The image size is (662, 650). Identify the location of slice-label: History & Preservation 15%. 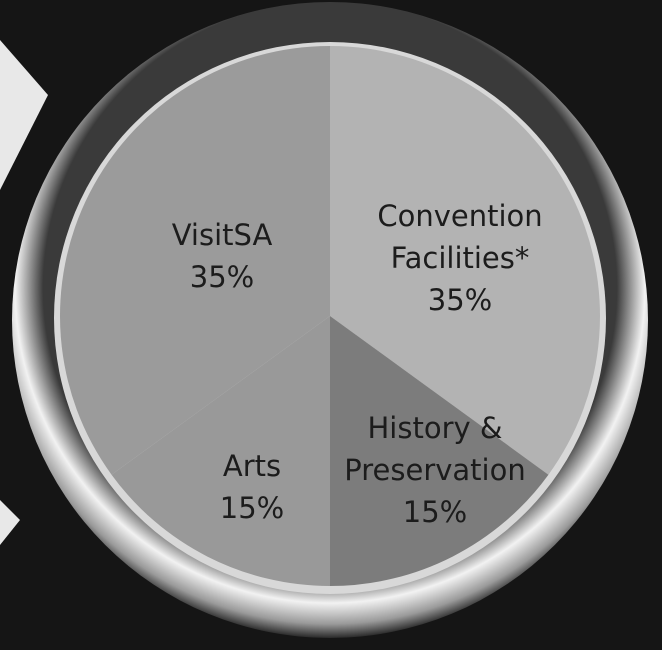
(435, 470).